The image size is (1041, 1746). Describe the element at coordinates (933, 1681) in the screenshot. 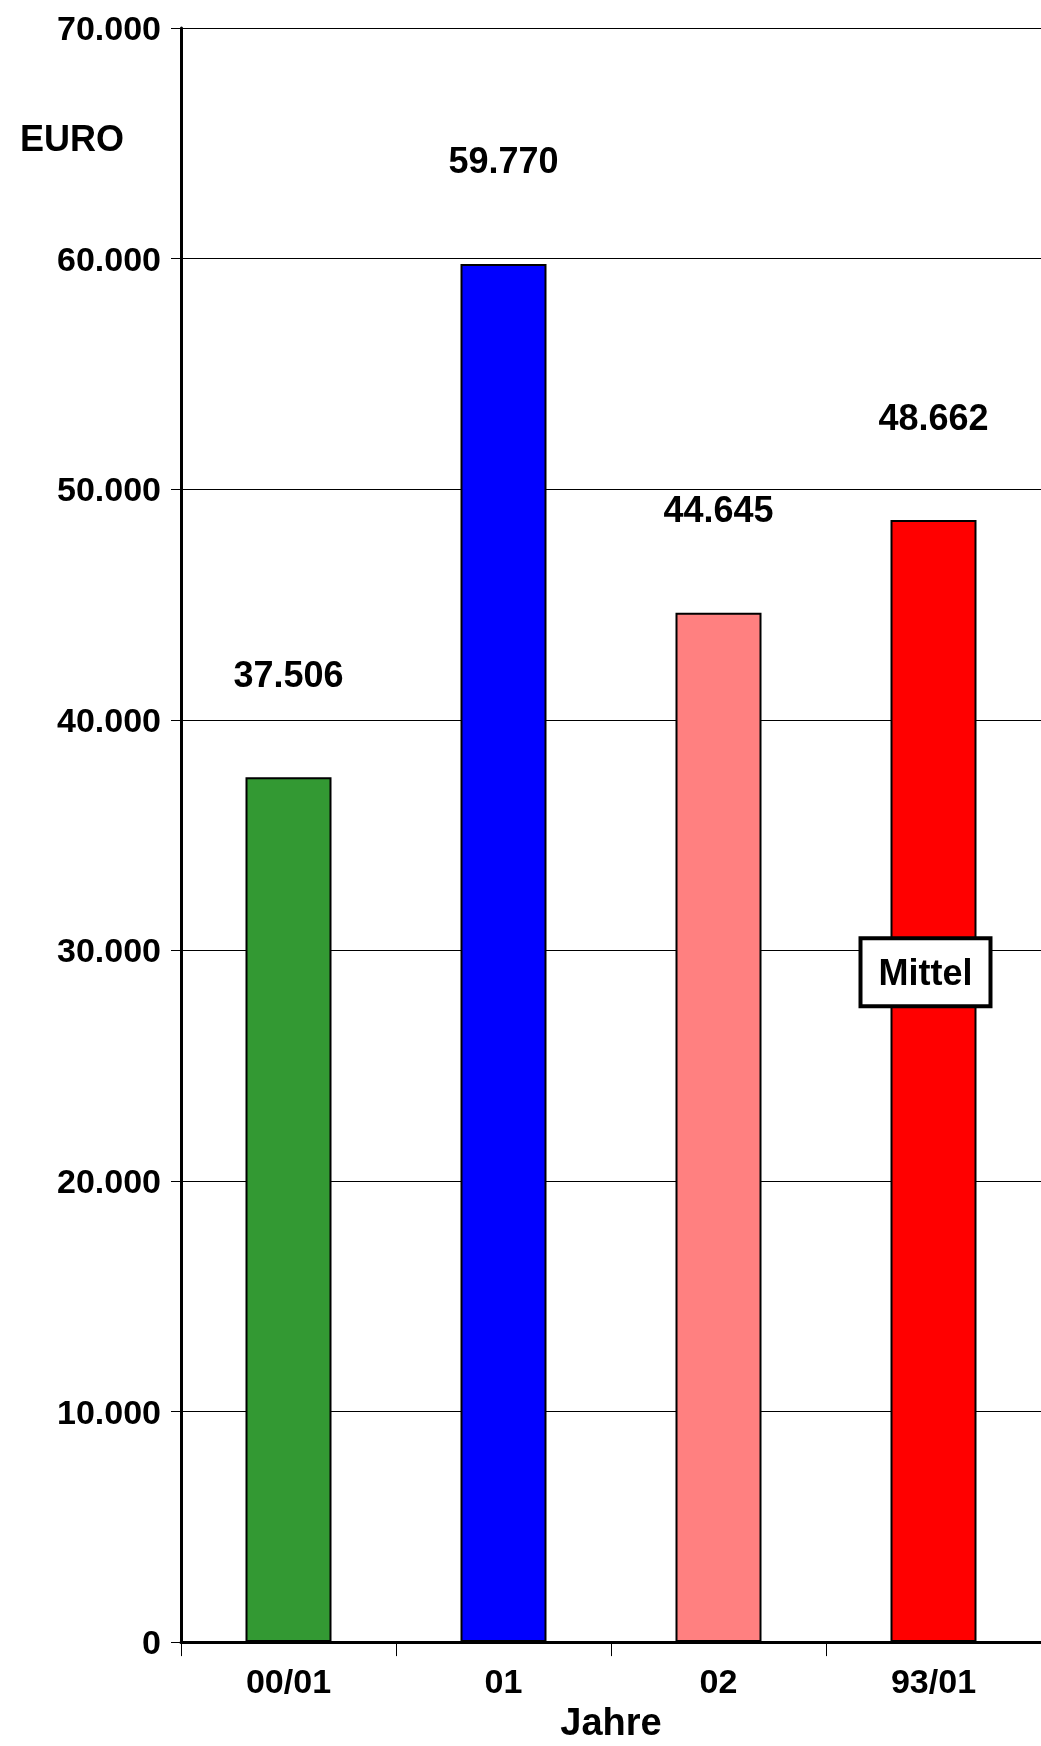

I see `x-tick-label: 93/01` at that location.